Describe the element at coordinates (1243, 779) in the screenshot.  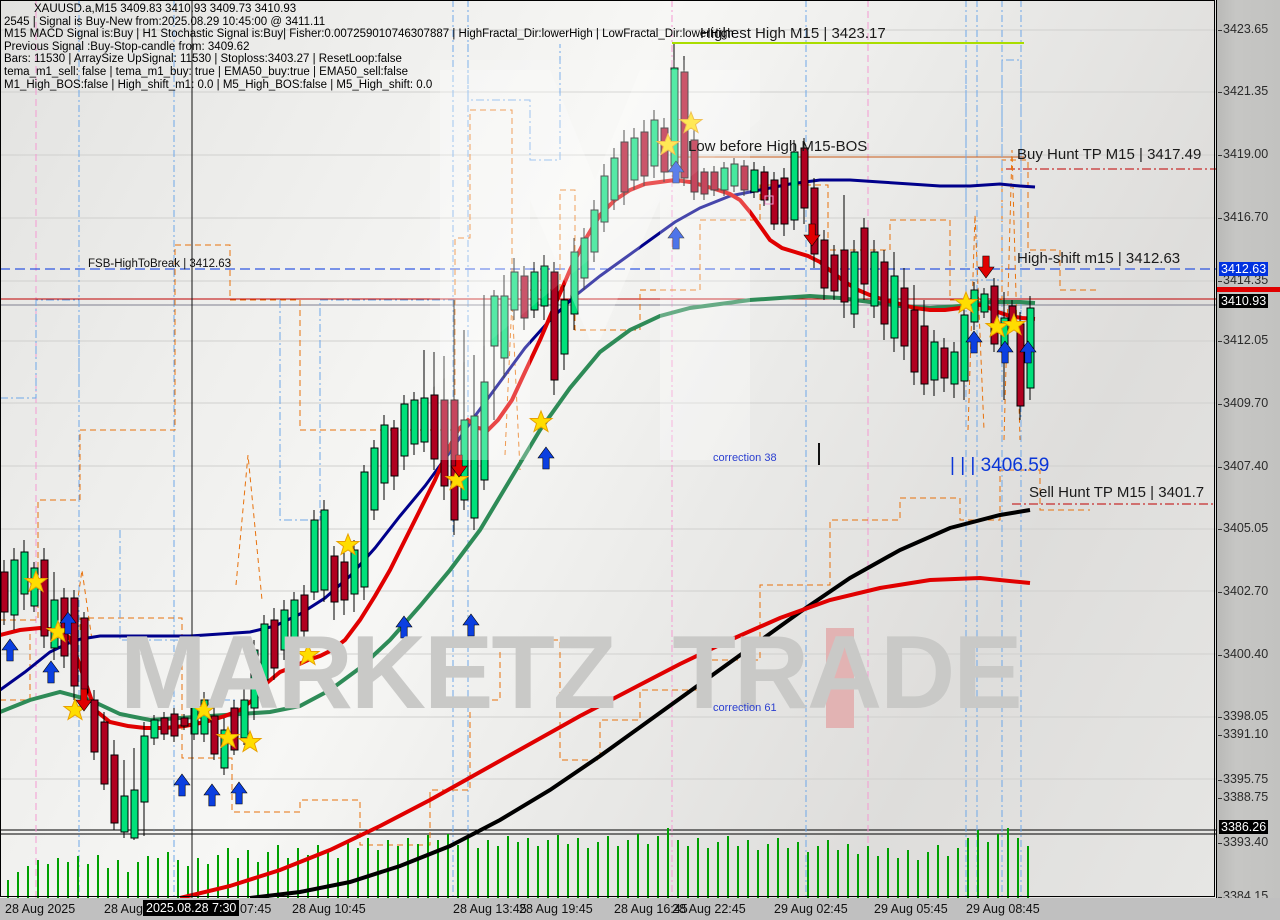
I see `price-tick: 3395.75` at that location.